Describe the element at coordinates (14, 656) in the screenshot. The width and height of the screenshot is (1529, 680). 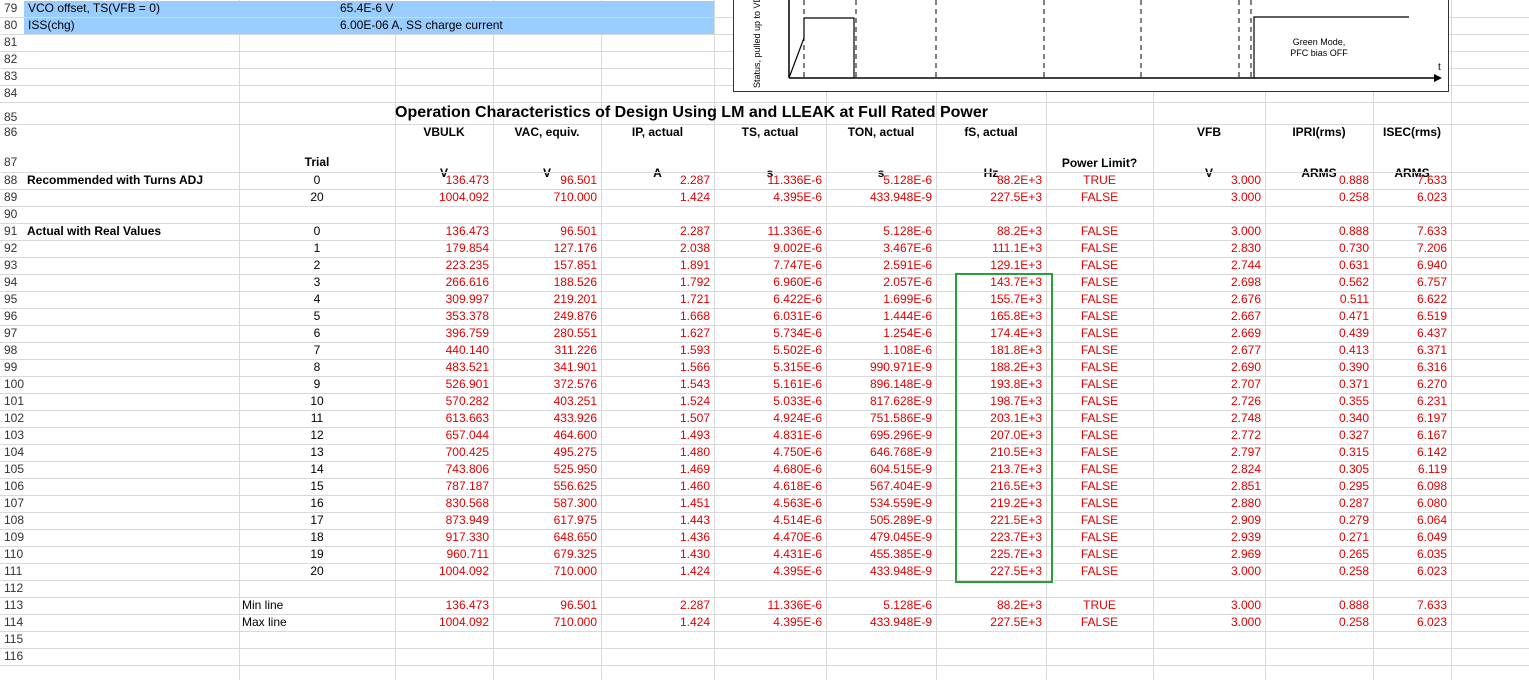
I see `row-header: 116` at that location.